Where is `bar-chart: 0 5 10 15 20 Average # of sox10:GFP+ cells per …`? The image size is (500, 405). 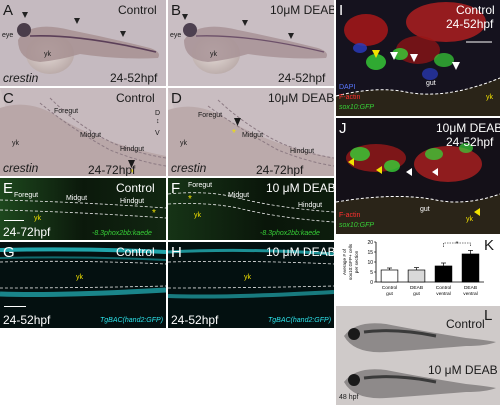
bar-chart: 0 5 10 15 20 Average # of sox10:GFP+ cells per … is located at coordinates (413, 268).